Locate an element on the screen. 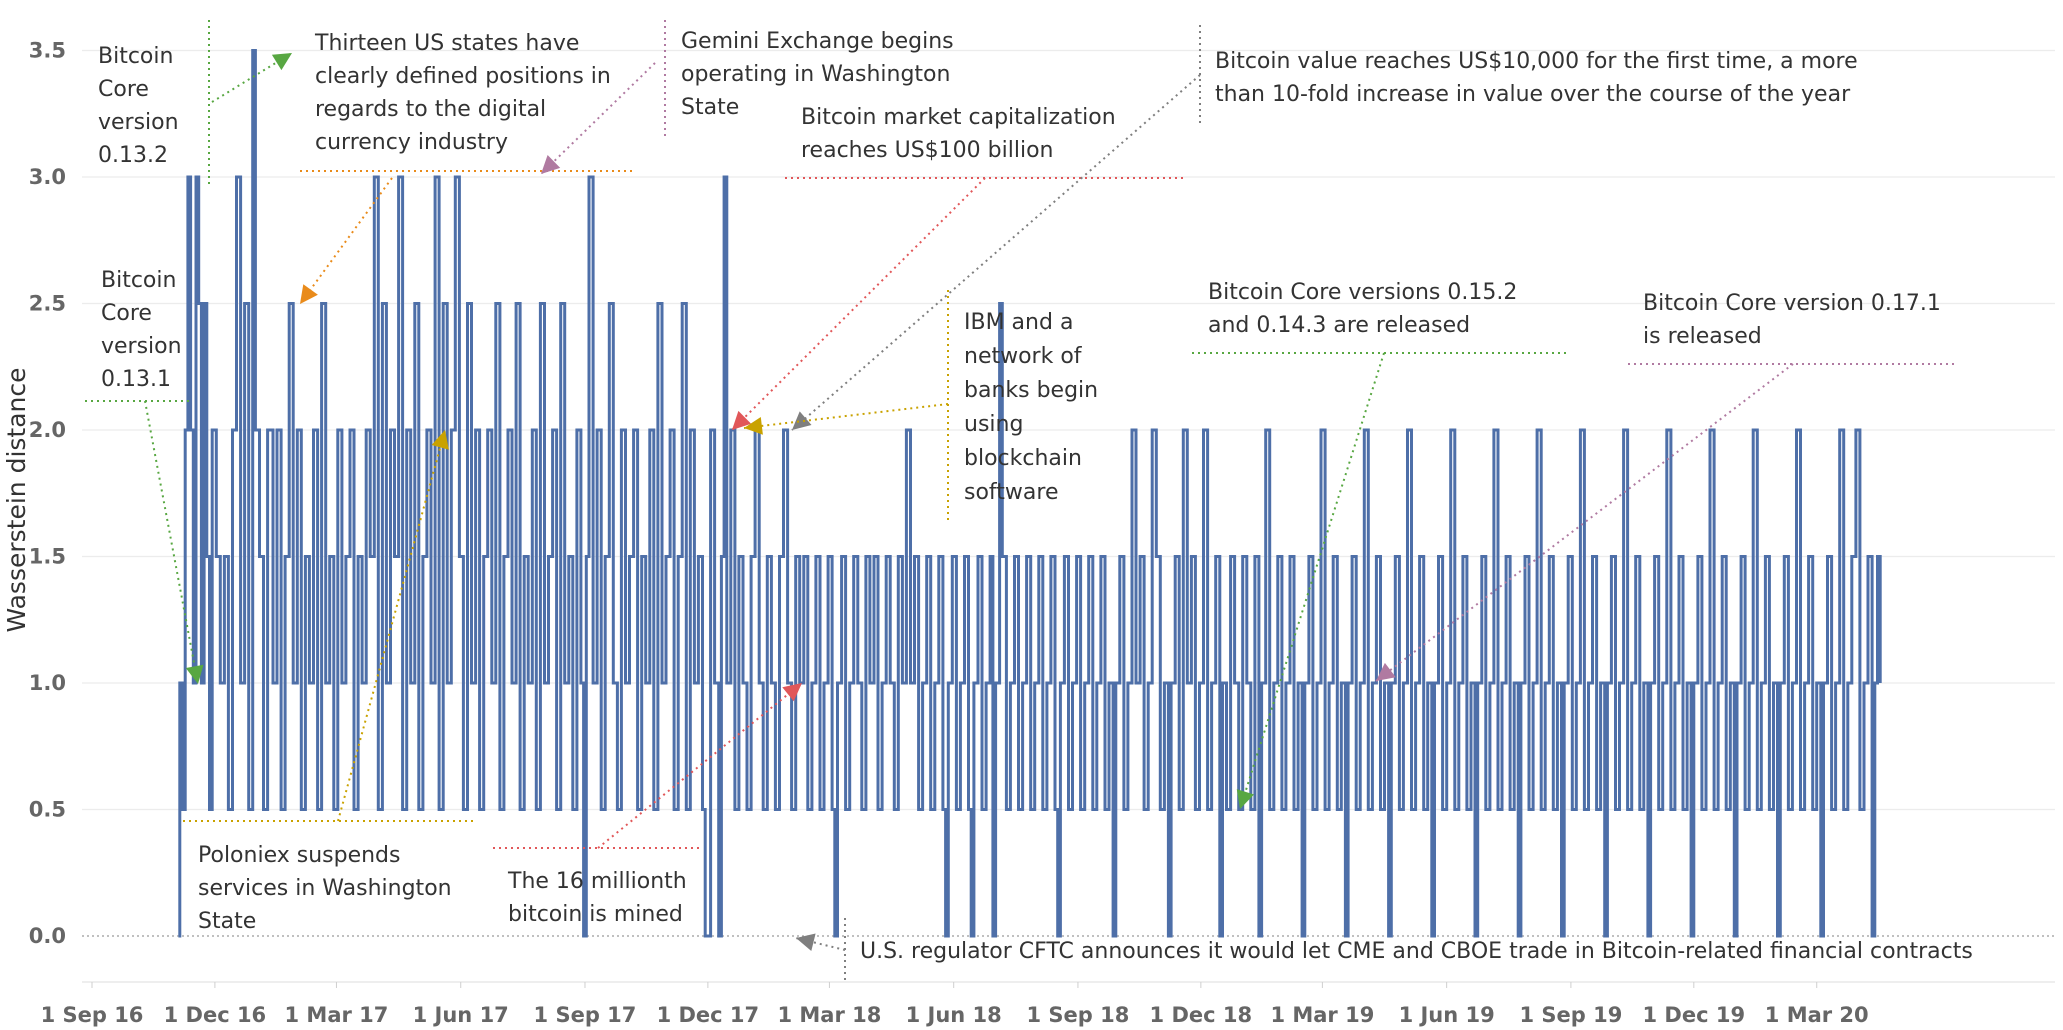  annotation-text: The 16 millionth is located at coordinates (597, 881).